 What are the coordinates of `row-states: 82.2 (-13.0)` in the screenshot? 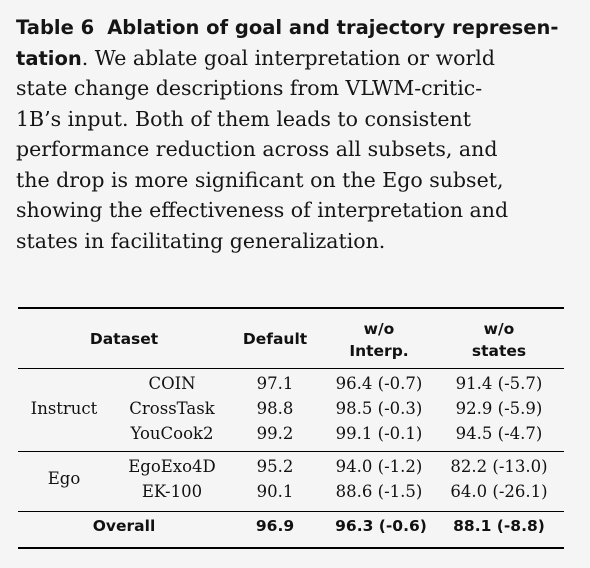 It's located at (499, 466).